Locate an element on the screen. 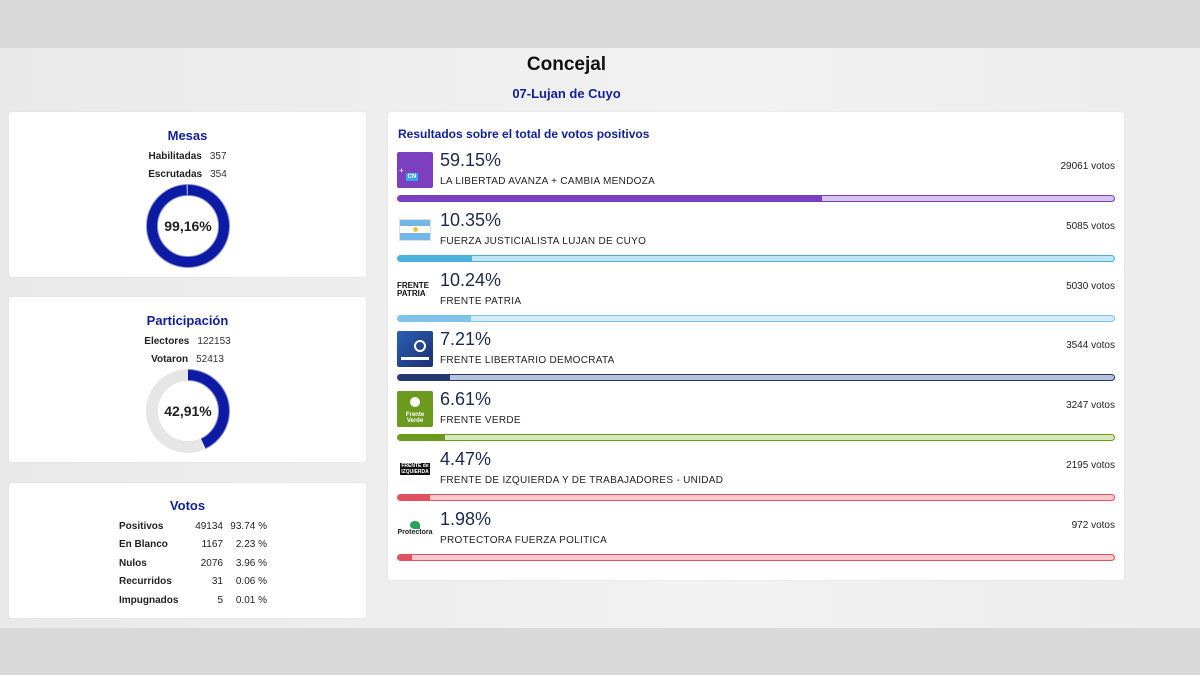 The width and height of the screenshot is (1200, 675). party-name: FUERZA JUSTICIALISTA LUJAN DE CUYO is located at coordinates (543, 241).